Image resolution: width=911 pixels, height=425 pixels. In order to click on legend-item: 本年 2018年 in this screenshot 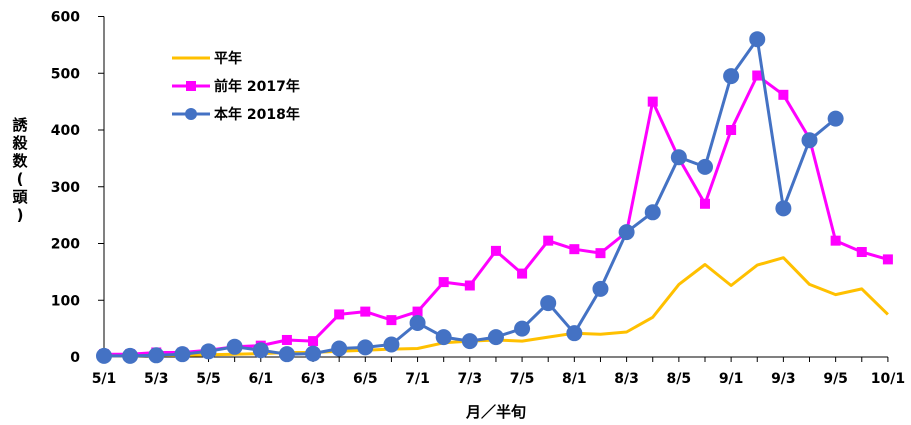, I will do `click(236, 114)`.